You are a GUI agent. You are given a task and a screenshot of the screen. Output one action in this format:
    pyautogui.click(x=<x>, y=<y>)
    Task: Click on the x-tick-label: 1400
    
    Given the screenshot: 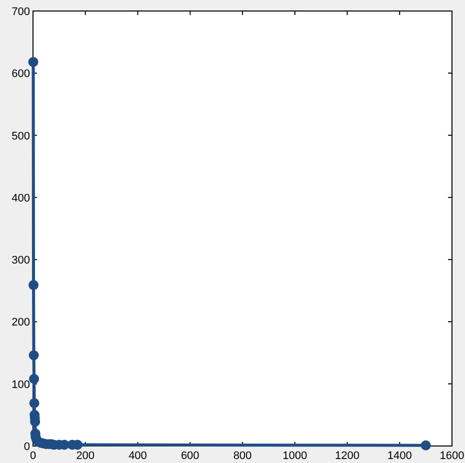 What is the action you would take?
    pyautogui.click(x=399, y=456)
    